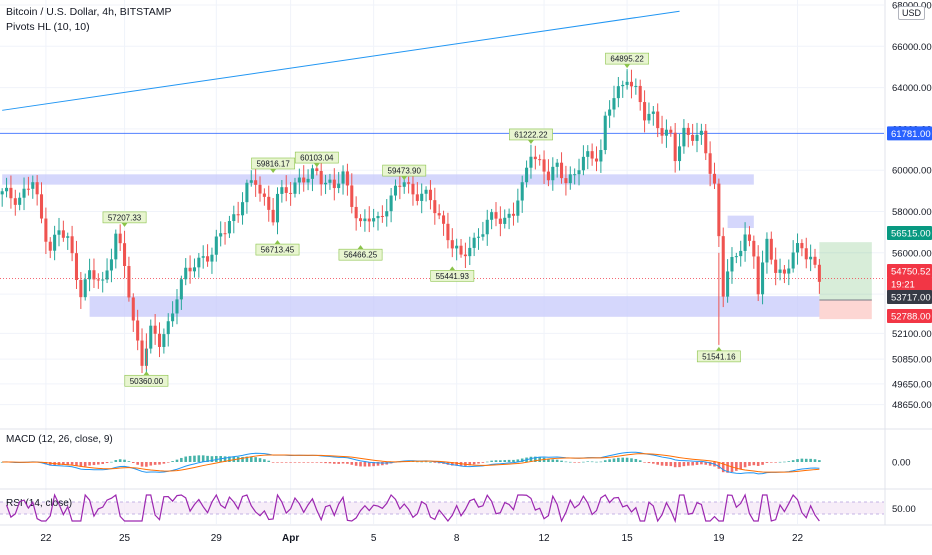 This screenshot has height=555, width=932. I want to click on pivot-label-box, so click(404, 170).